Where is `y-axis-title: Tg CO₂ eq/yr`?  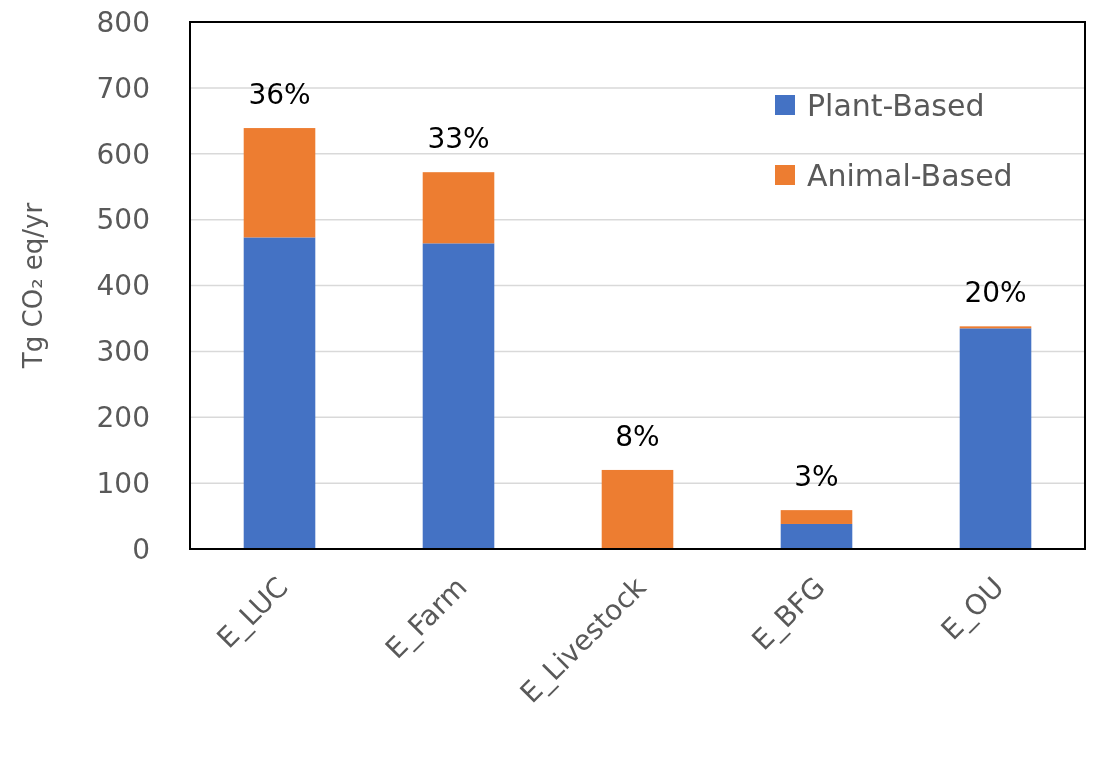
y-axis-title: Tg CO₂ eq/yr is located at coordinates (33, 286).